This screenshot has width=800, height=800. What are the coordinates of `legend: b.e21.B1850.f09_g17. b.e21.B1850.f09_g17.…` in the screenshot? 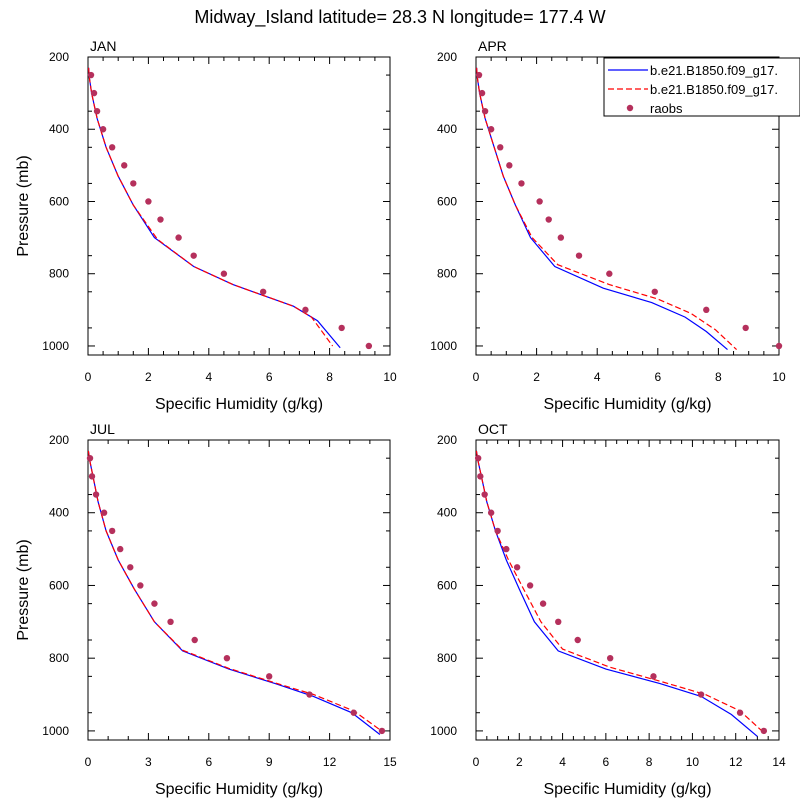 It's located at (701, 87).